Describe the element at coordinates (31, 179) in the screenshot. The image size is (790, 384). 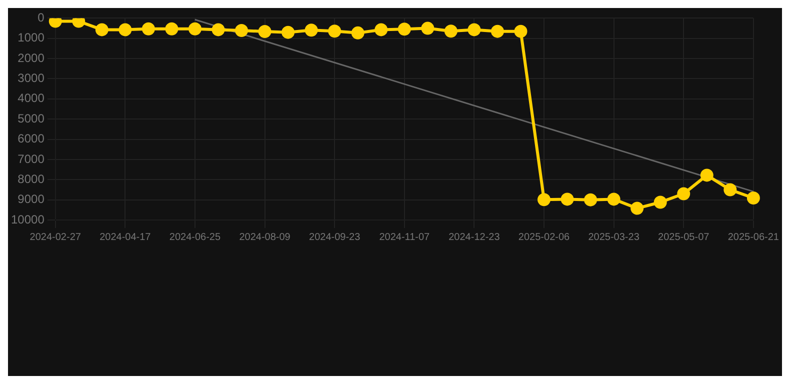
I see `y-tick-label: 8000` at that location.